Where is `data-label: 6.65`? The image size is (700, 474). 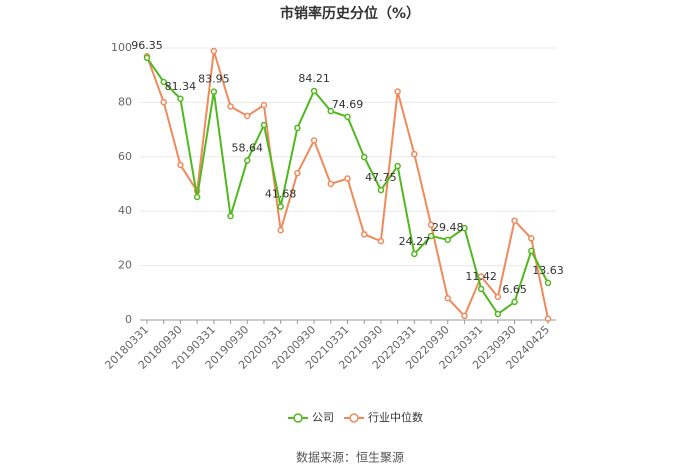
data-label: 6.65 is located at coordinates (514, 289).